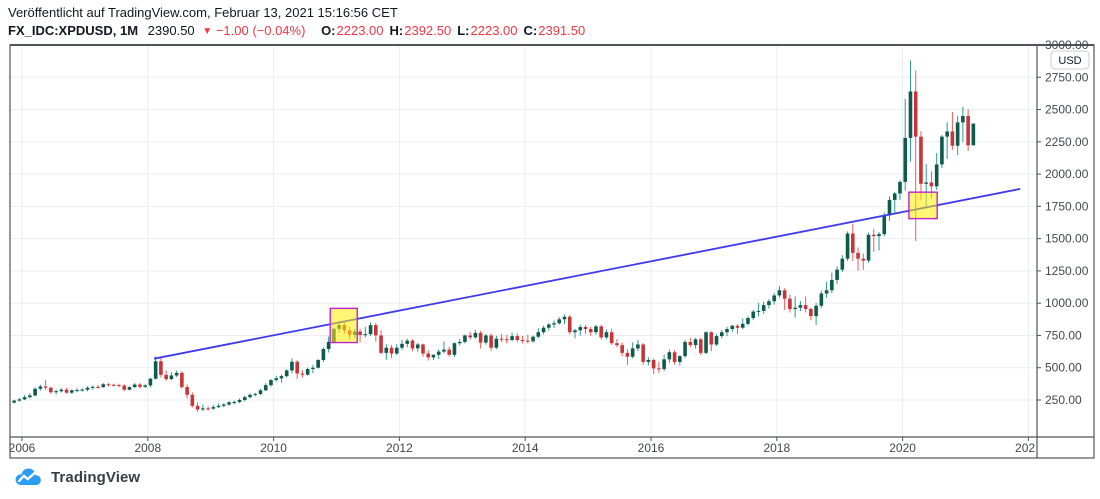  What do you see at coordinates (260, 30) in the screenshot?
I see `change-value: −1.00 (−0.04%)` at bounding box center [260, 30].